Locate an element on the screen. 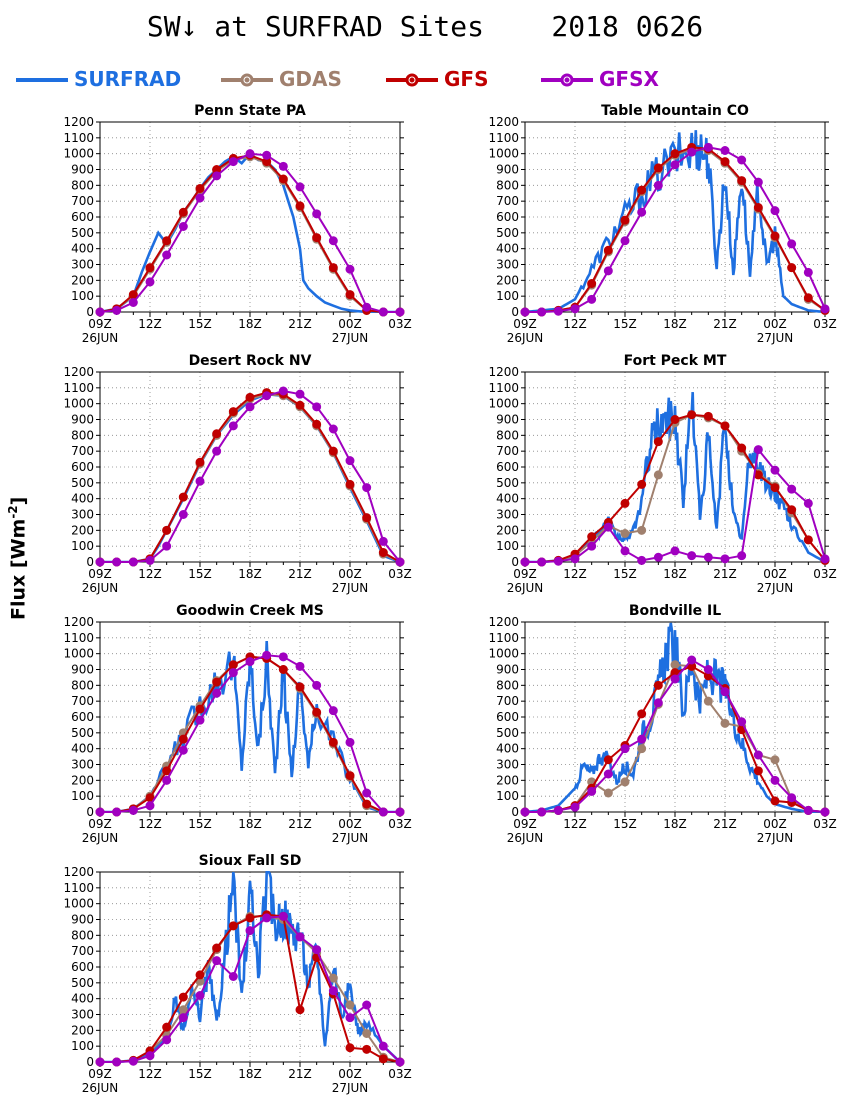  x-tick-label: 18Z is located at coordinates (250, 824).